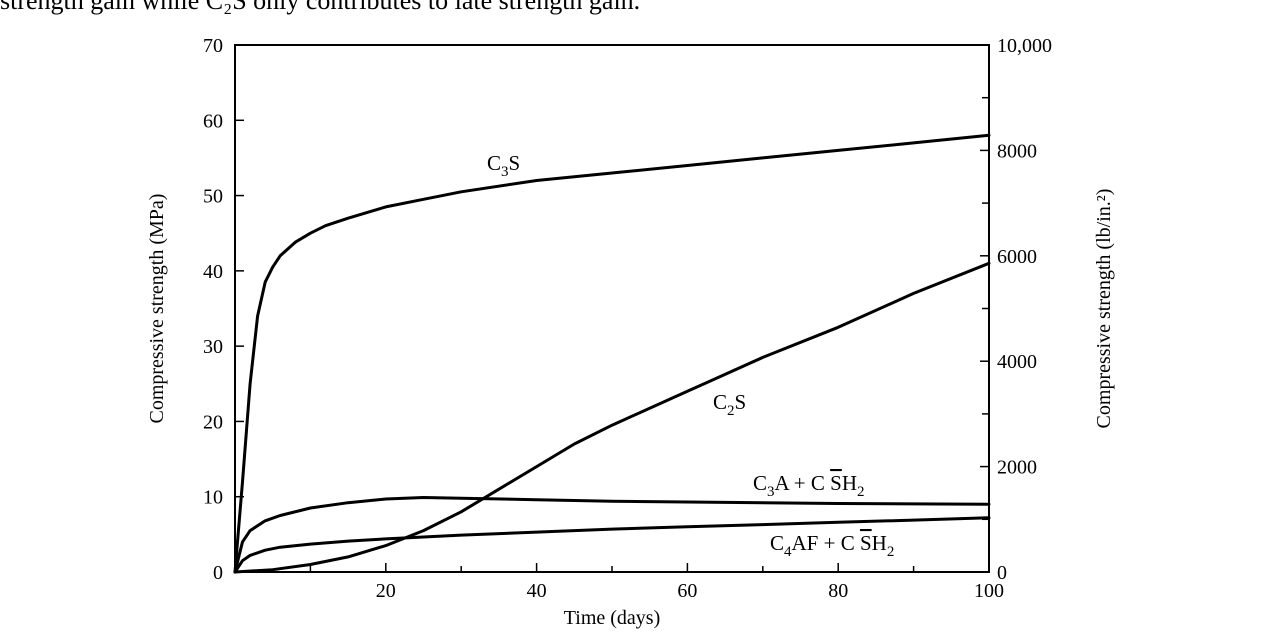  I want to click on y-right-tick-label: 2000, so click(1017, 468).